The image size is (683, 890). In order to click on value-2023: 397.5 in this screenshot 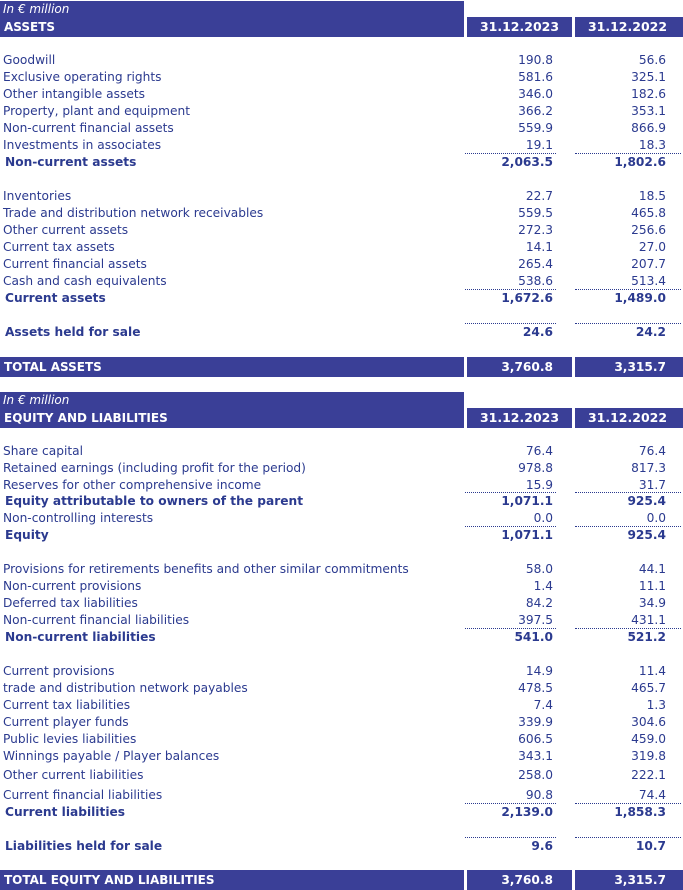, I will do `click(535, 620)`.